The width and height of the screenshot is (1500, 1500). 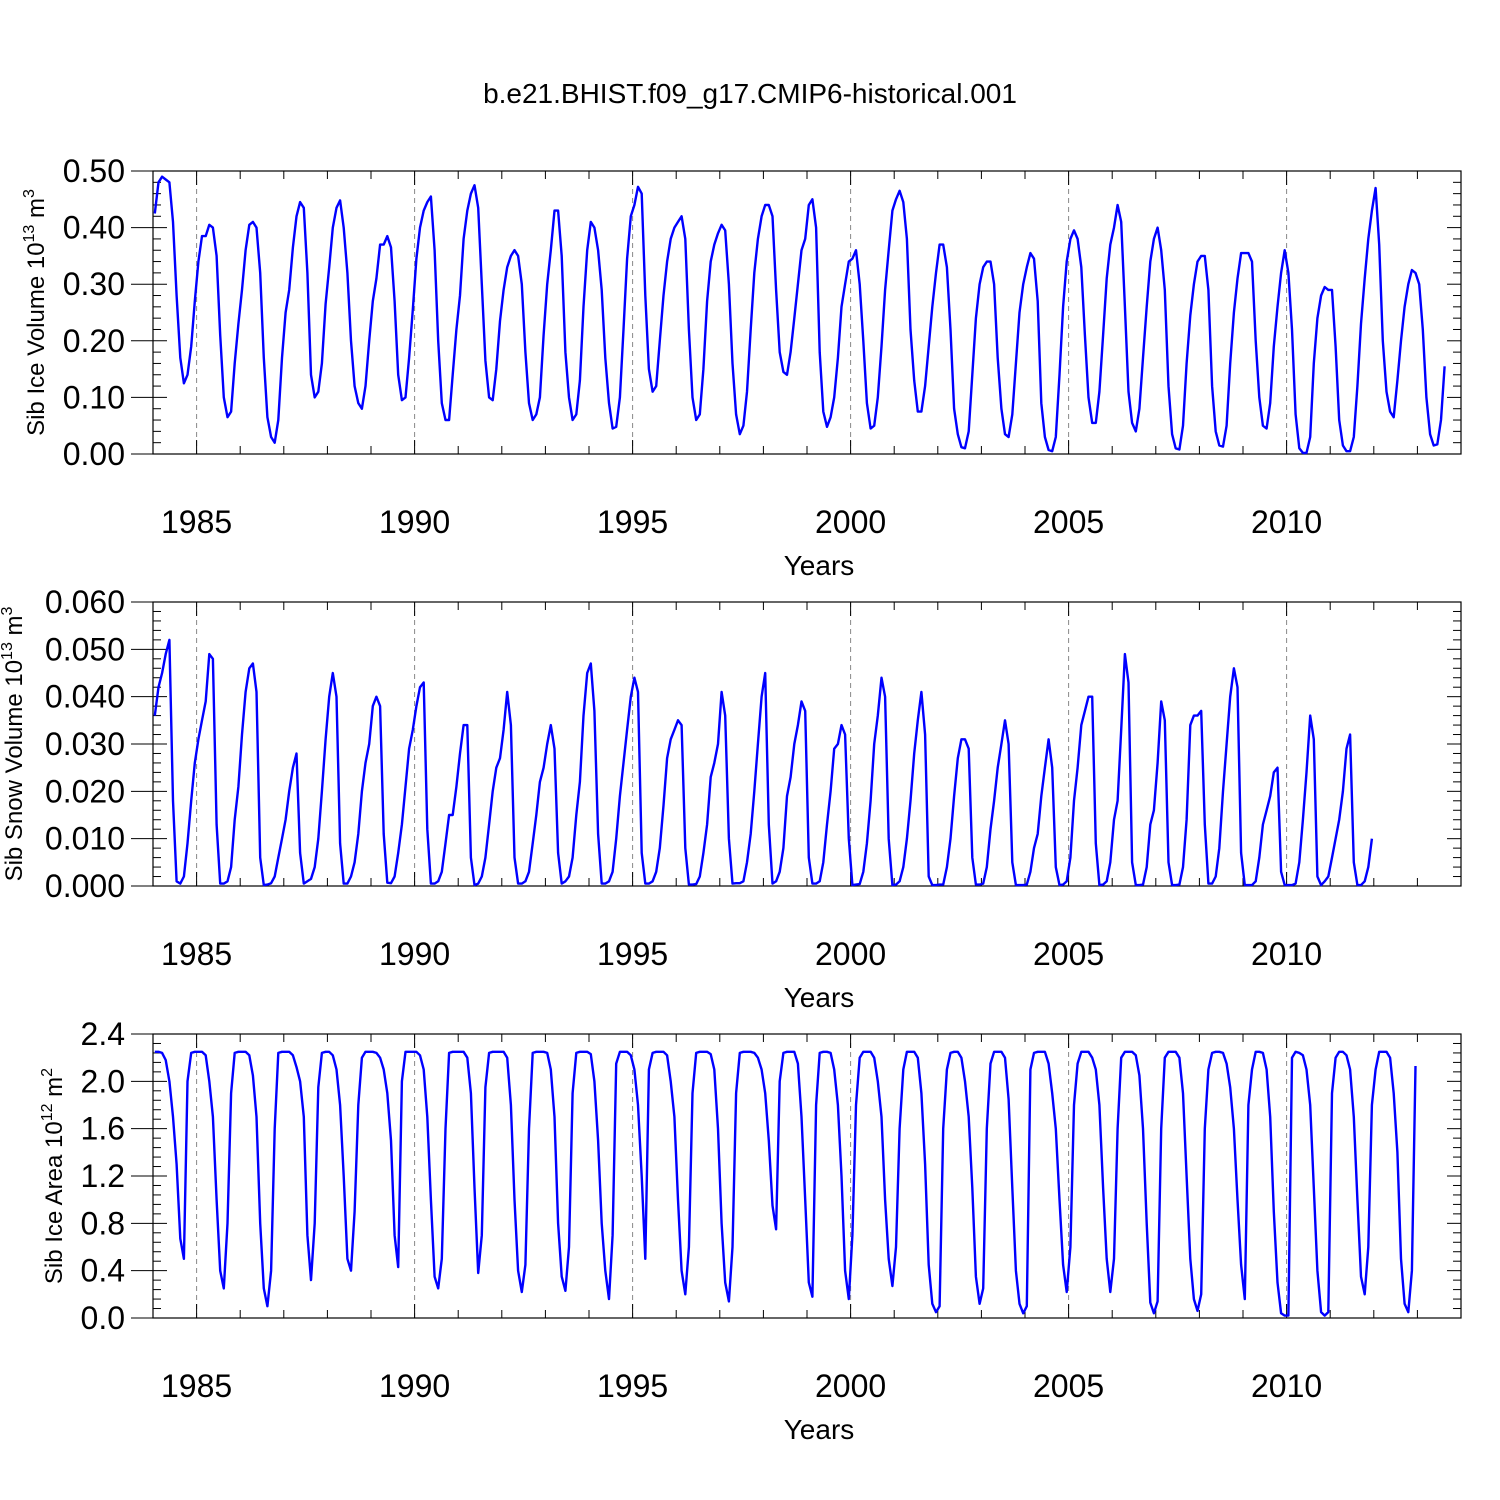 What do you see at coordinates (35, 312) in the screenshot?
I see `y-axis-label: Sib Ice Volume 1013 m3` at bounding box center [35, 312].